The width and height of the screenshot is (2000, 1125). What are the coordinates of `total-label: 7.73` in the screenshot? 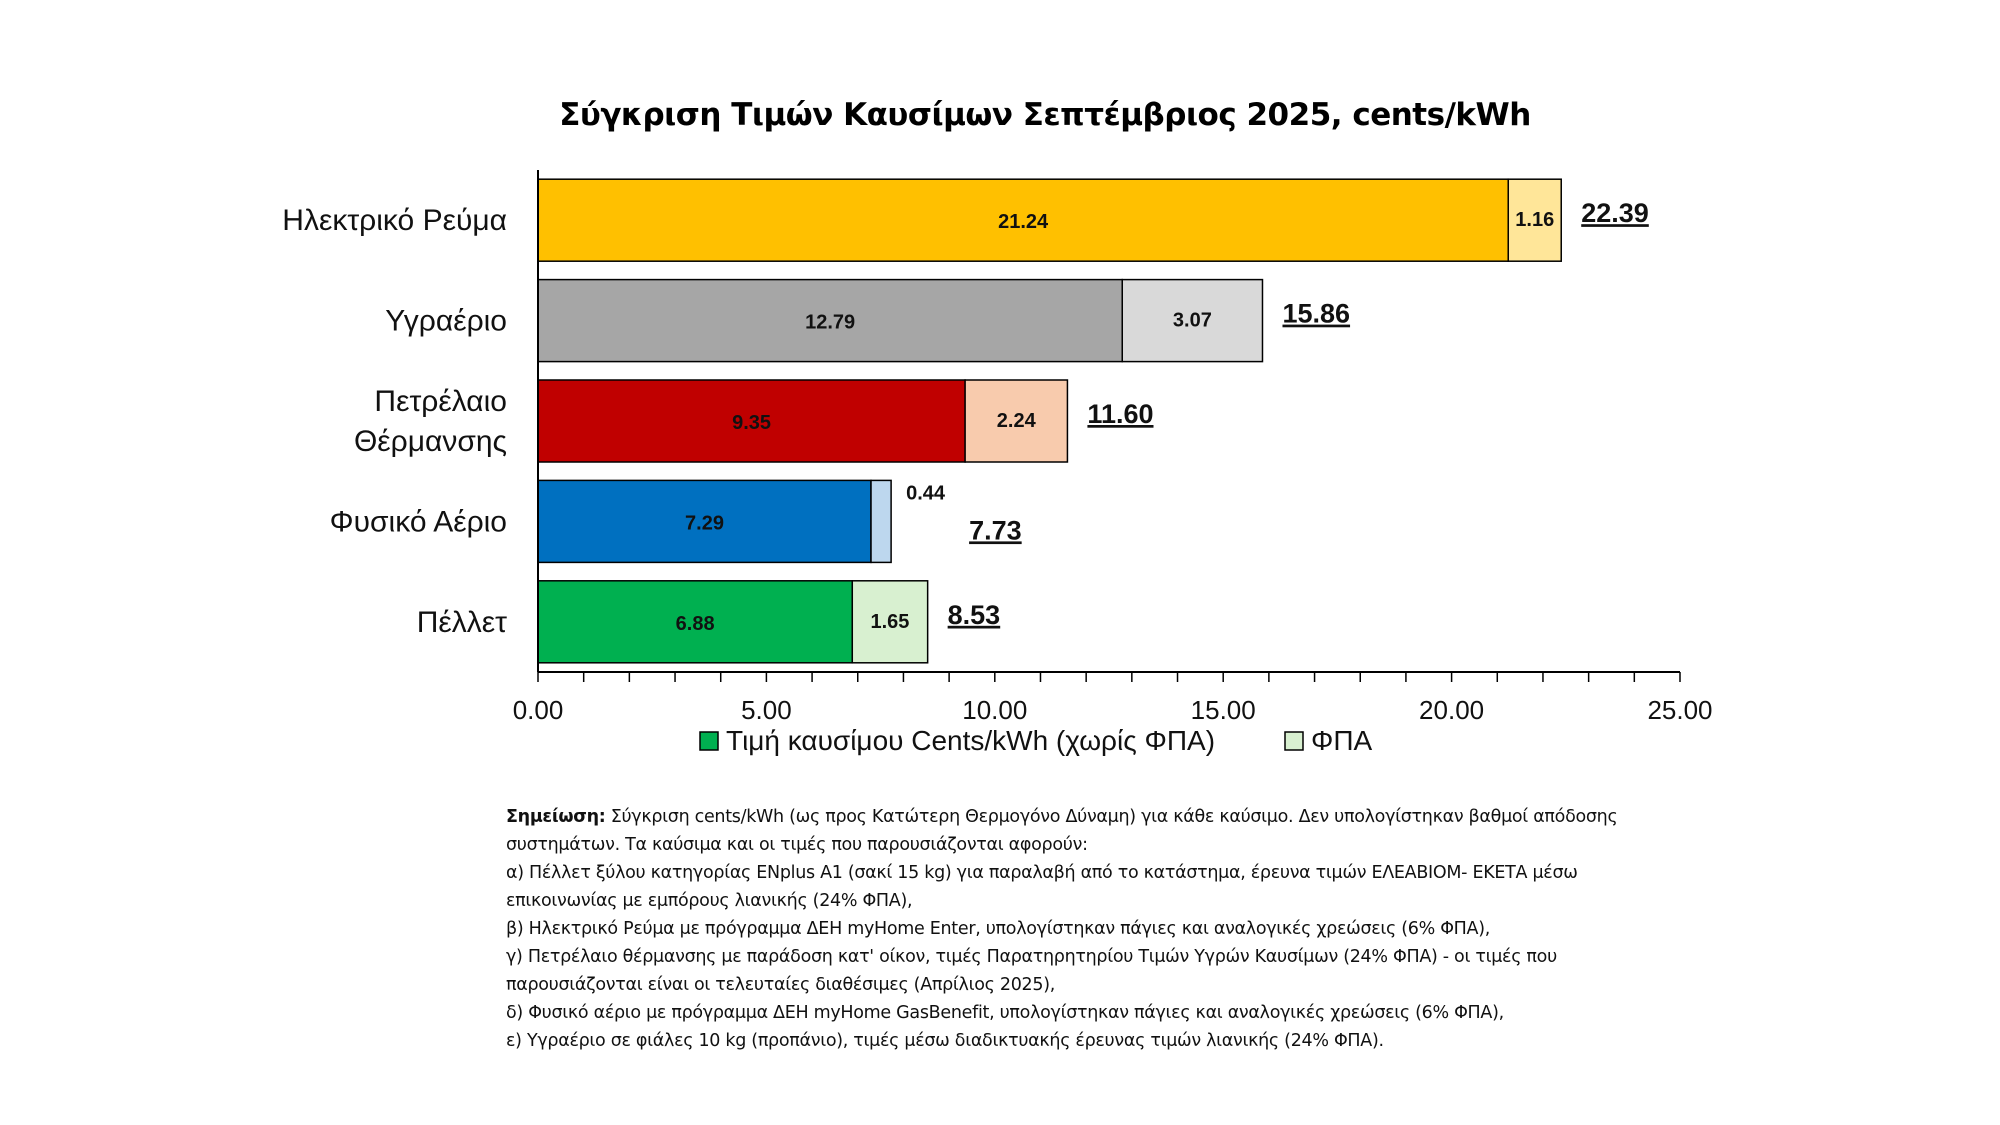 It's located at (995, 530).